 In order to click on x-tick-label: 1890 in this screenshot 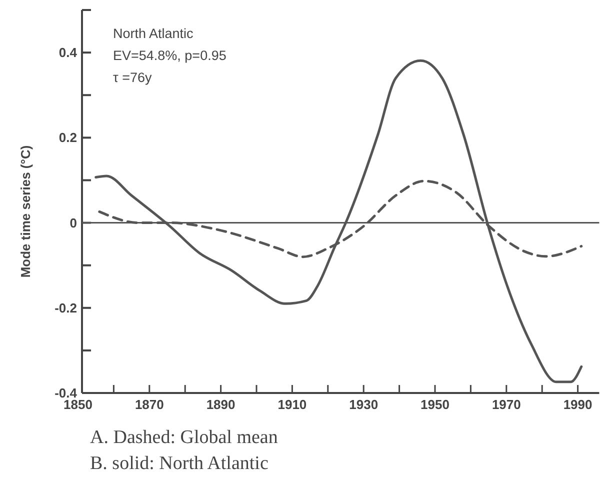, I will do `click(221, 404)`.